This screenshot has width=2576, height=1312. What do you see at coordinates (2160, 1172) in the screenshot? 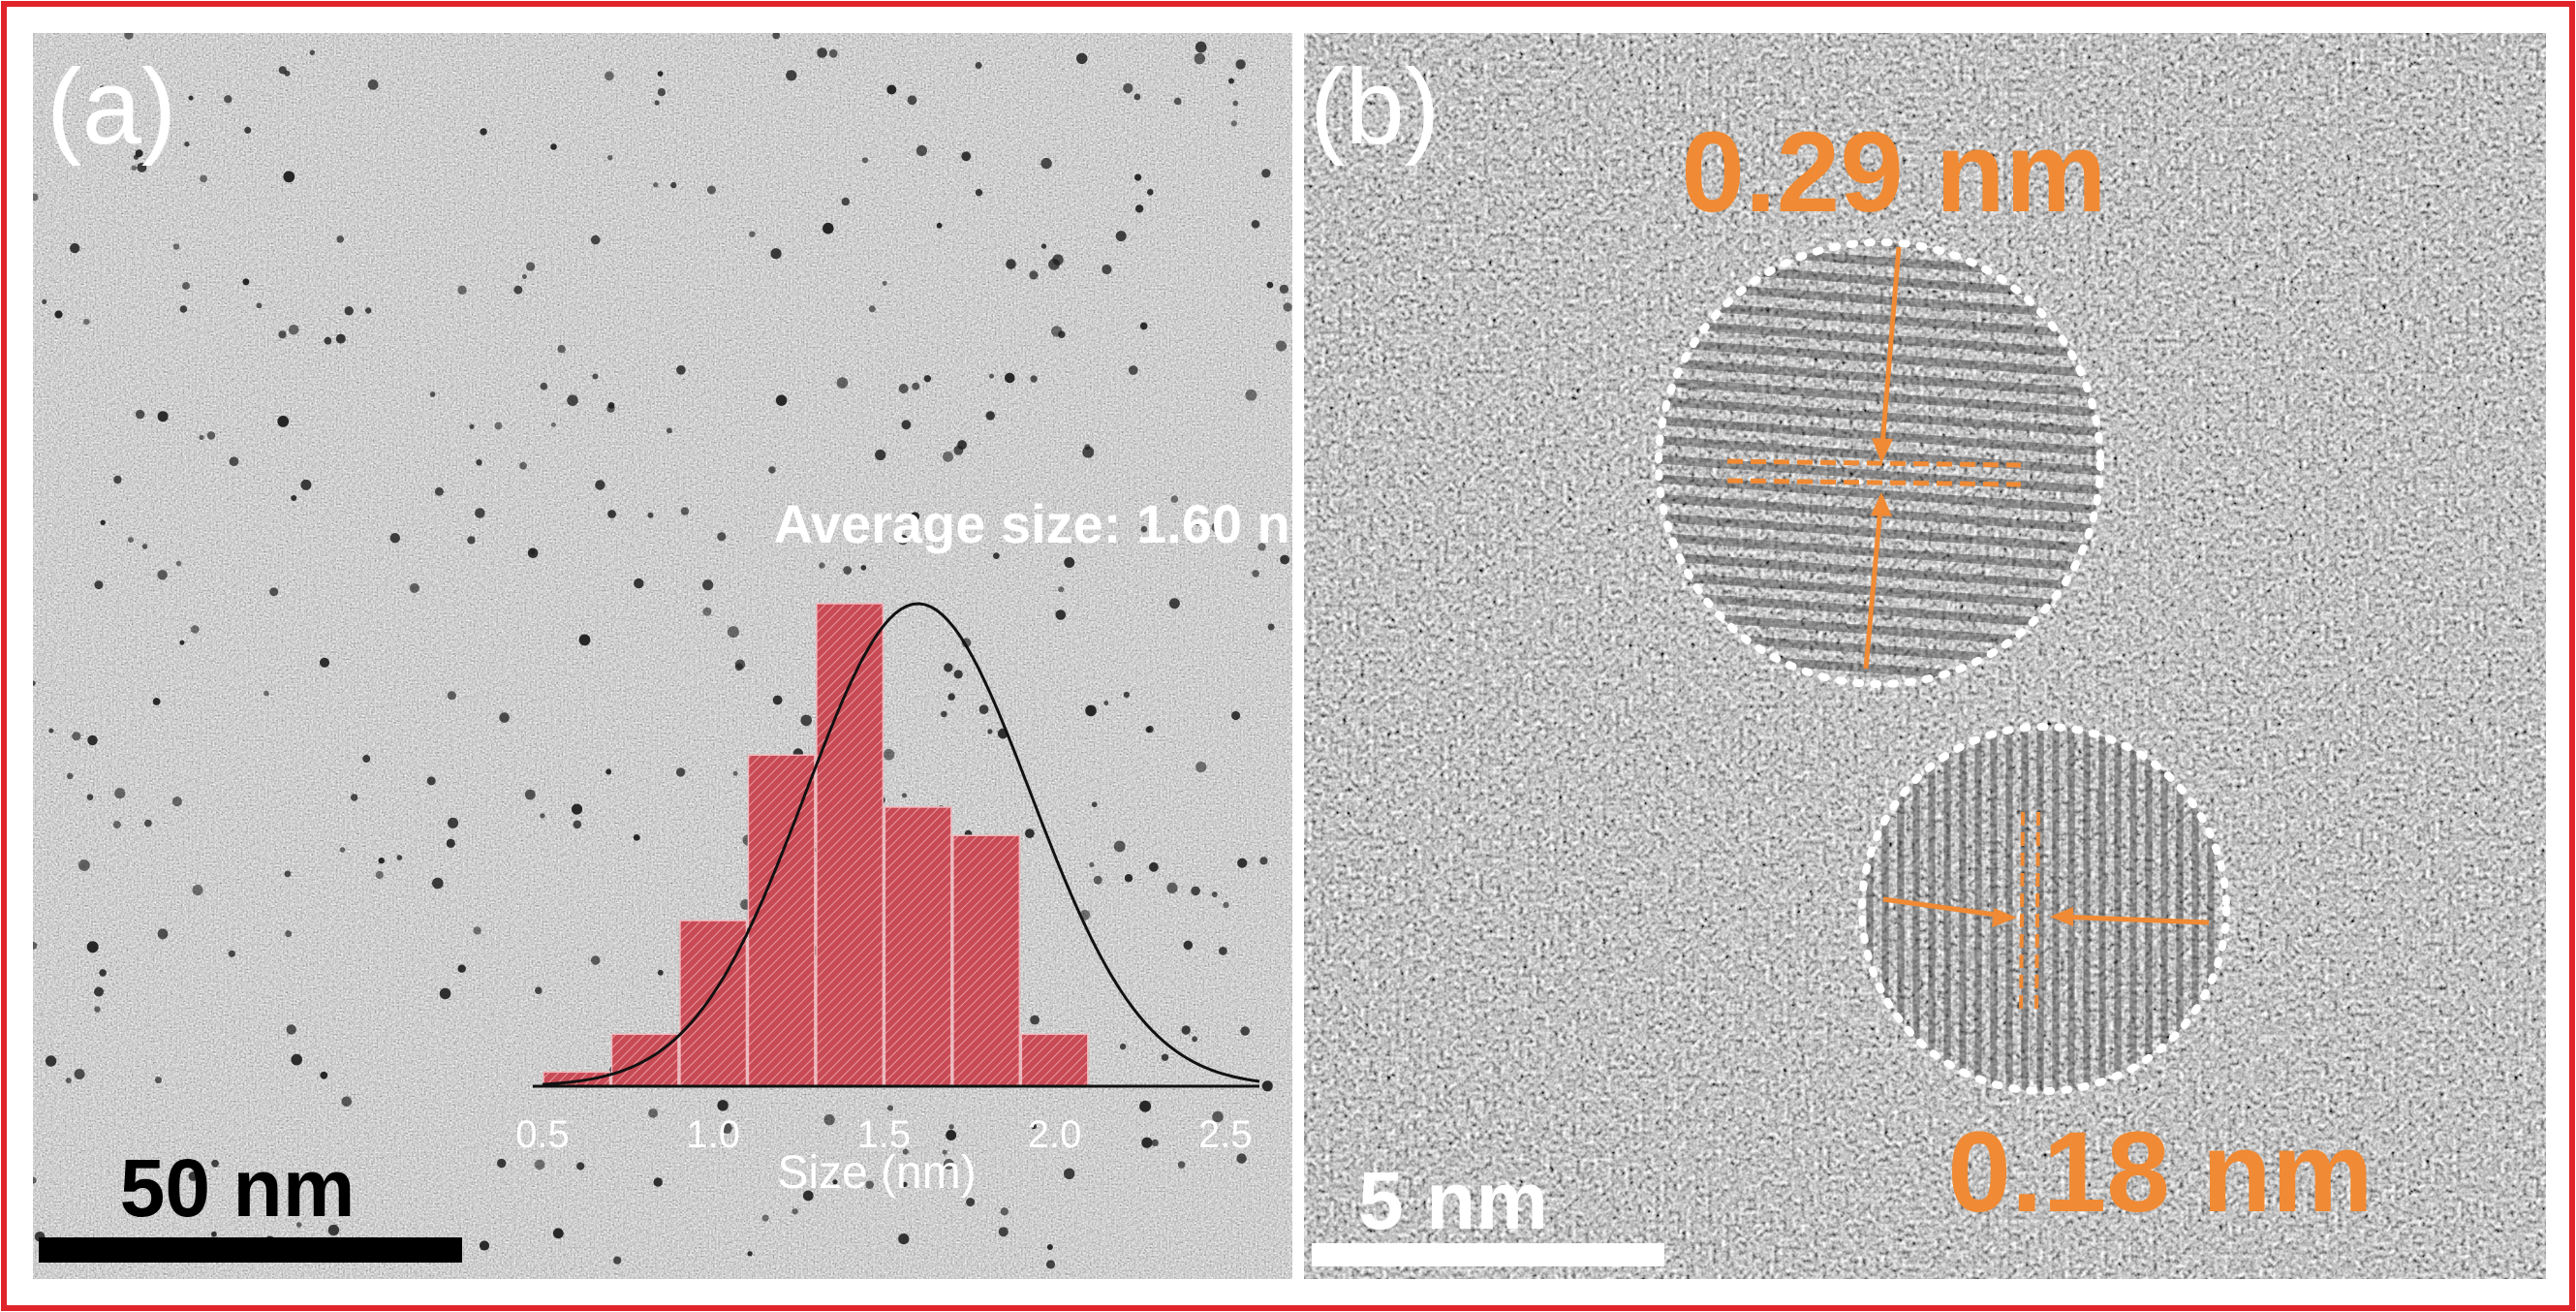
I see `d-spacing-label-bottom: 0.18 nm` at bounding box center [2160, 1172].